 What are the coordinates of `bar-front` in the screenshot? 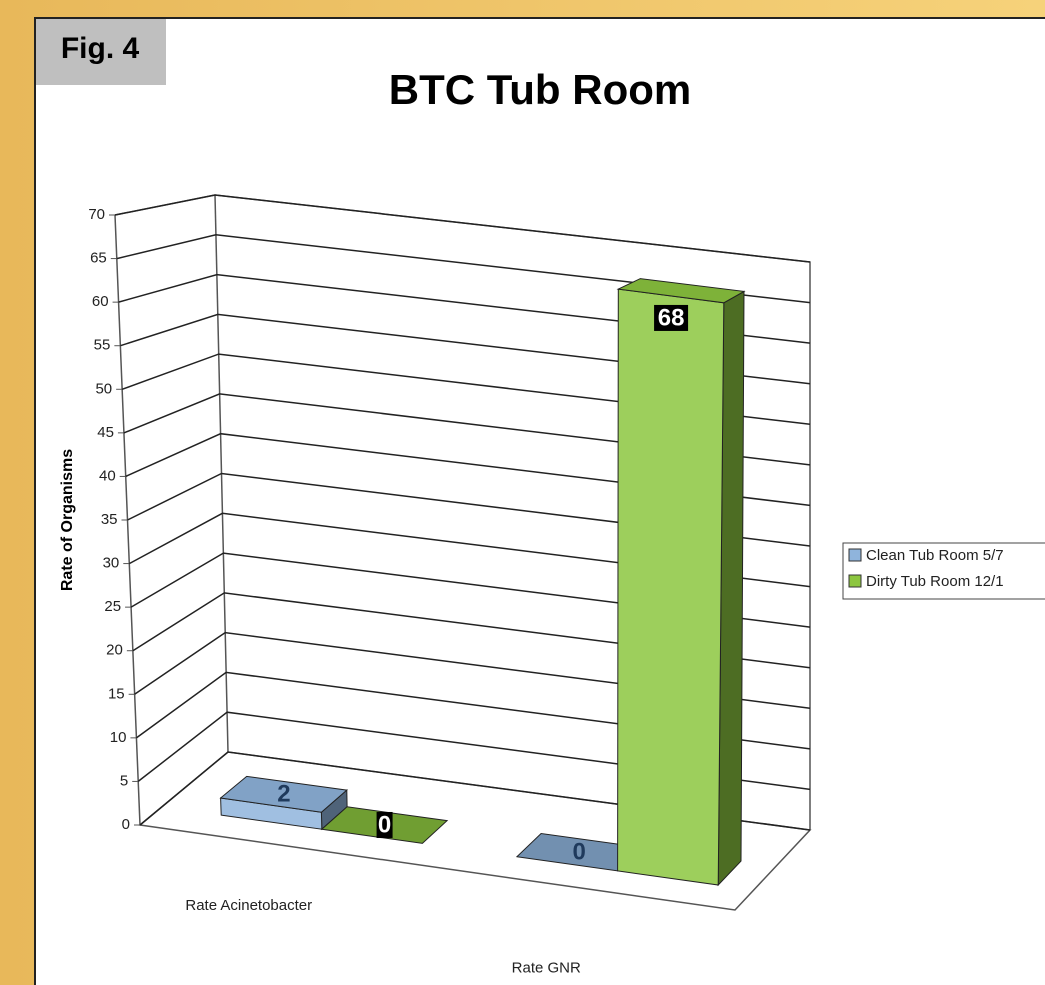 It's located at (671, 587).